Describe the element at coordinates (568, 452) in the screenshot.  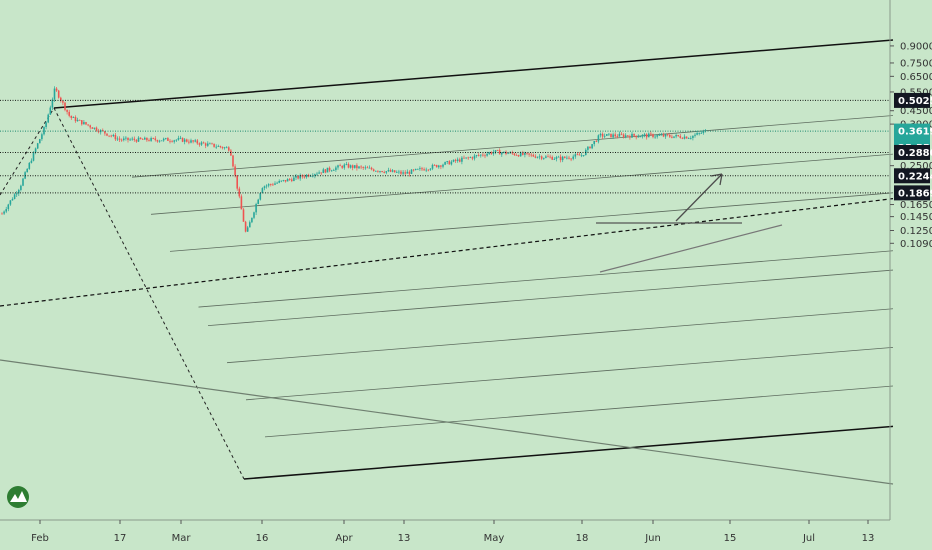
I see `channel-lower-line` at that location.